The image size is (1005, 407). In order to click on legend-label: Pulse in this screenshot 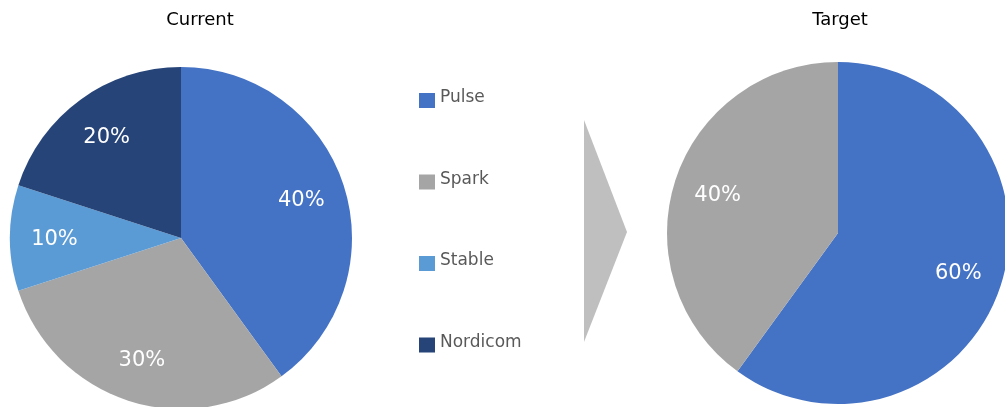, I will do `click(462, 96)`.